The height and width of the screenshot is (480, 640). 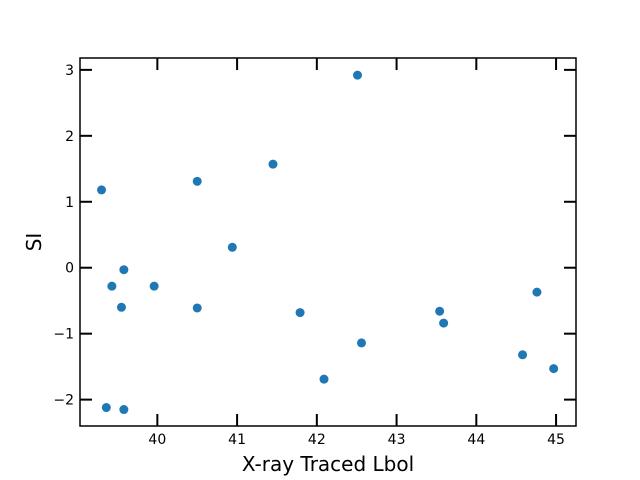 What do you see at coordinates (63, 335) in the screenshot?
I see `y-tick-label: −1` at bounding box center [63, 335].